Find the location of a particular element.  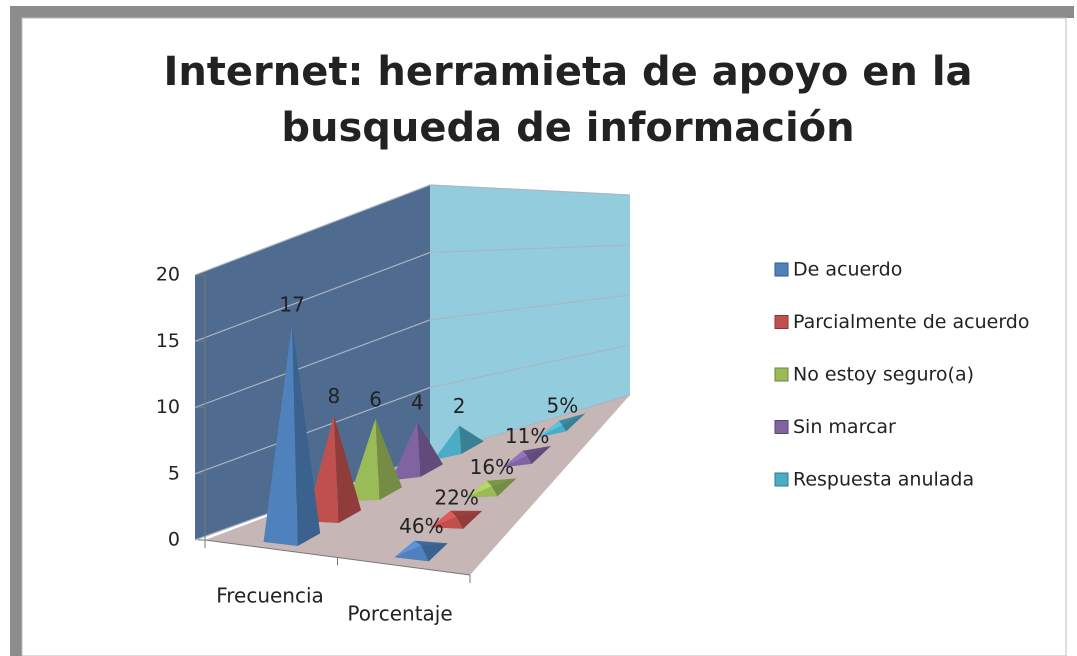

x-tick-label: Frecuencia is located at coordinates (270, 596).